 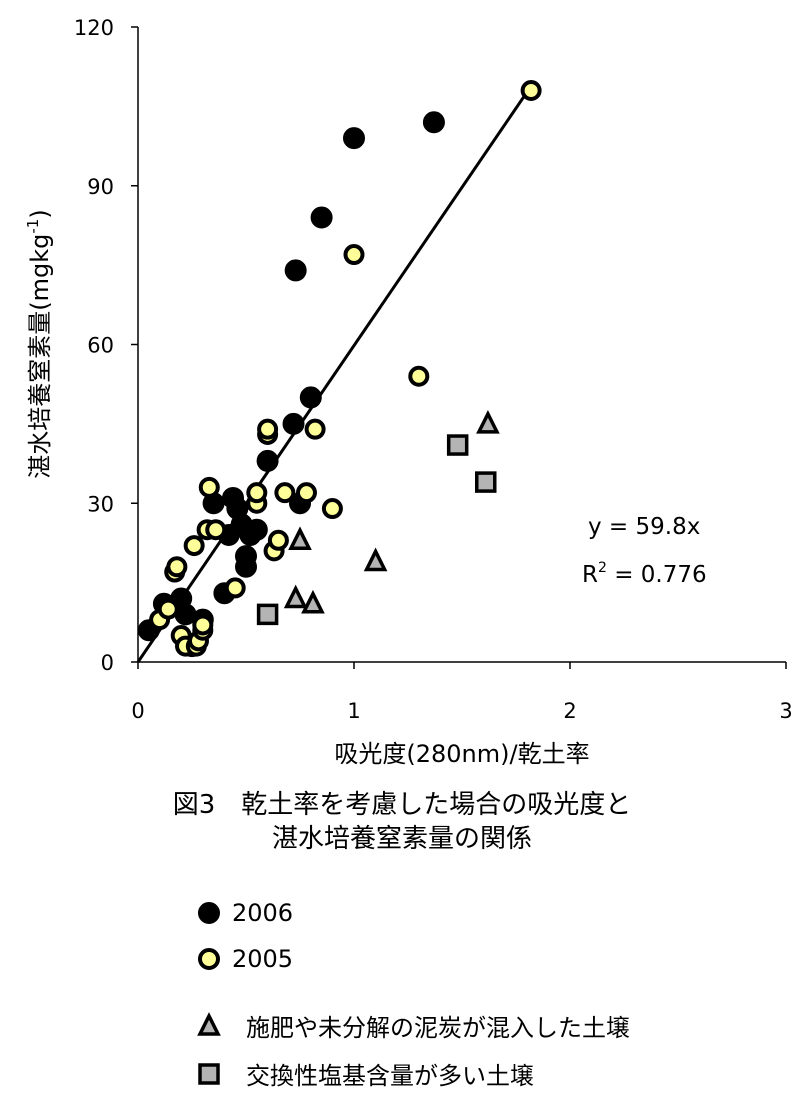 I want to click on legend-yellow-circle-icon, so click(x=211, y=959).